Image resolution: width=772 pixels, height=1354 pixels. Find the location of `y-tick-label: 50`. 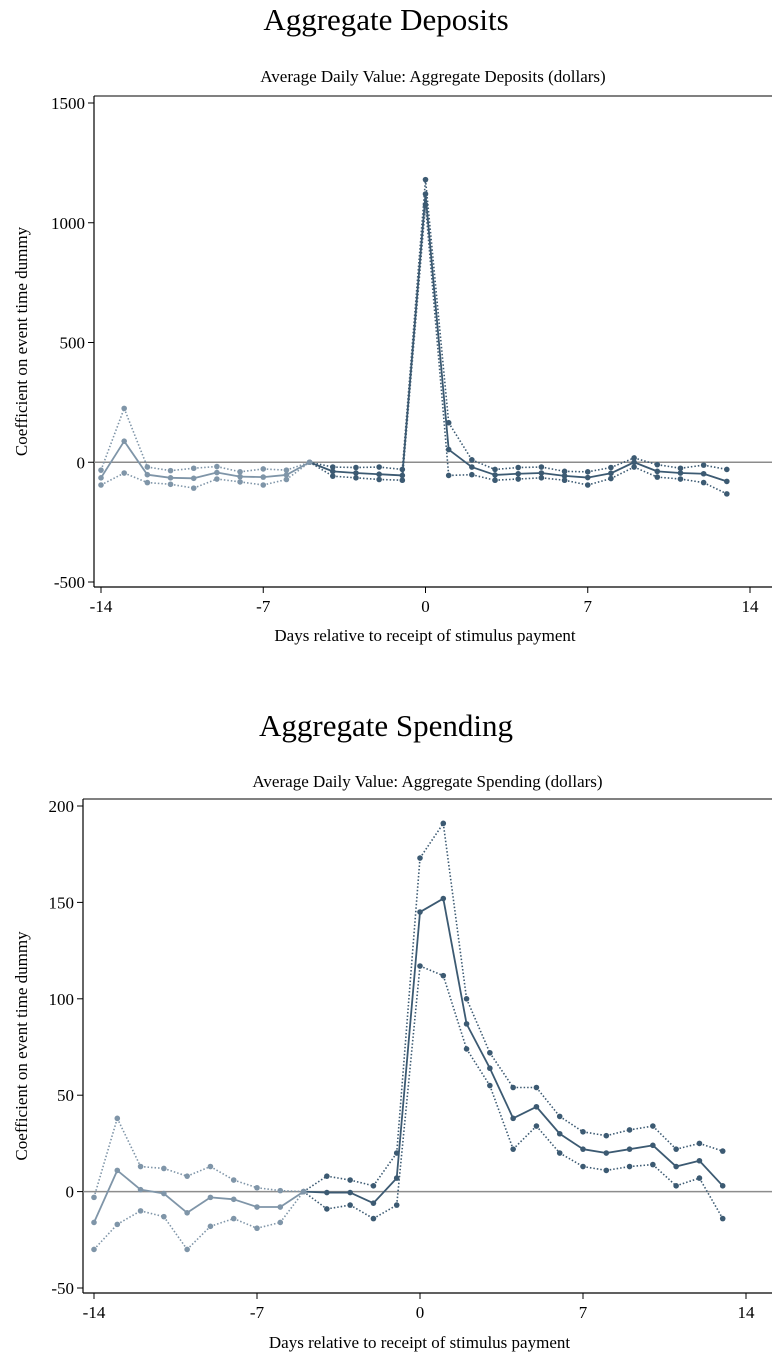

y-tick-label: 50 is located at coordinates (65, 1095).